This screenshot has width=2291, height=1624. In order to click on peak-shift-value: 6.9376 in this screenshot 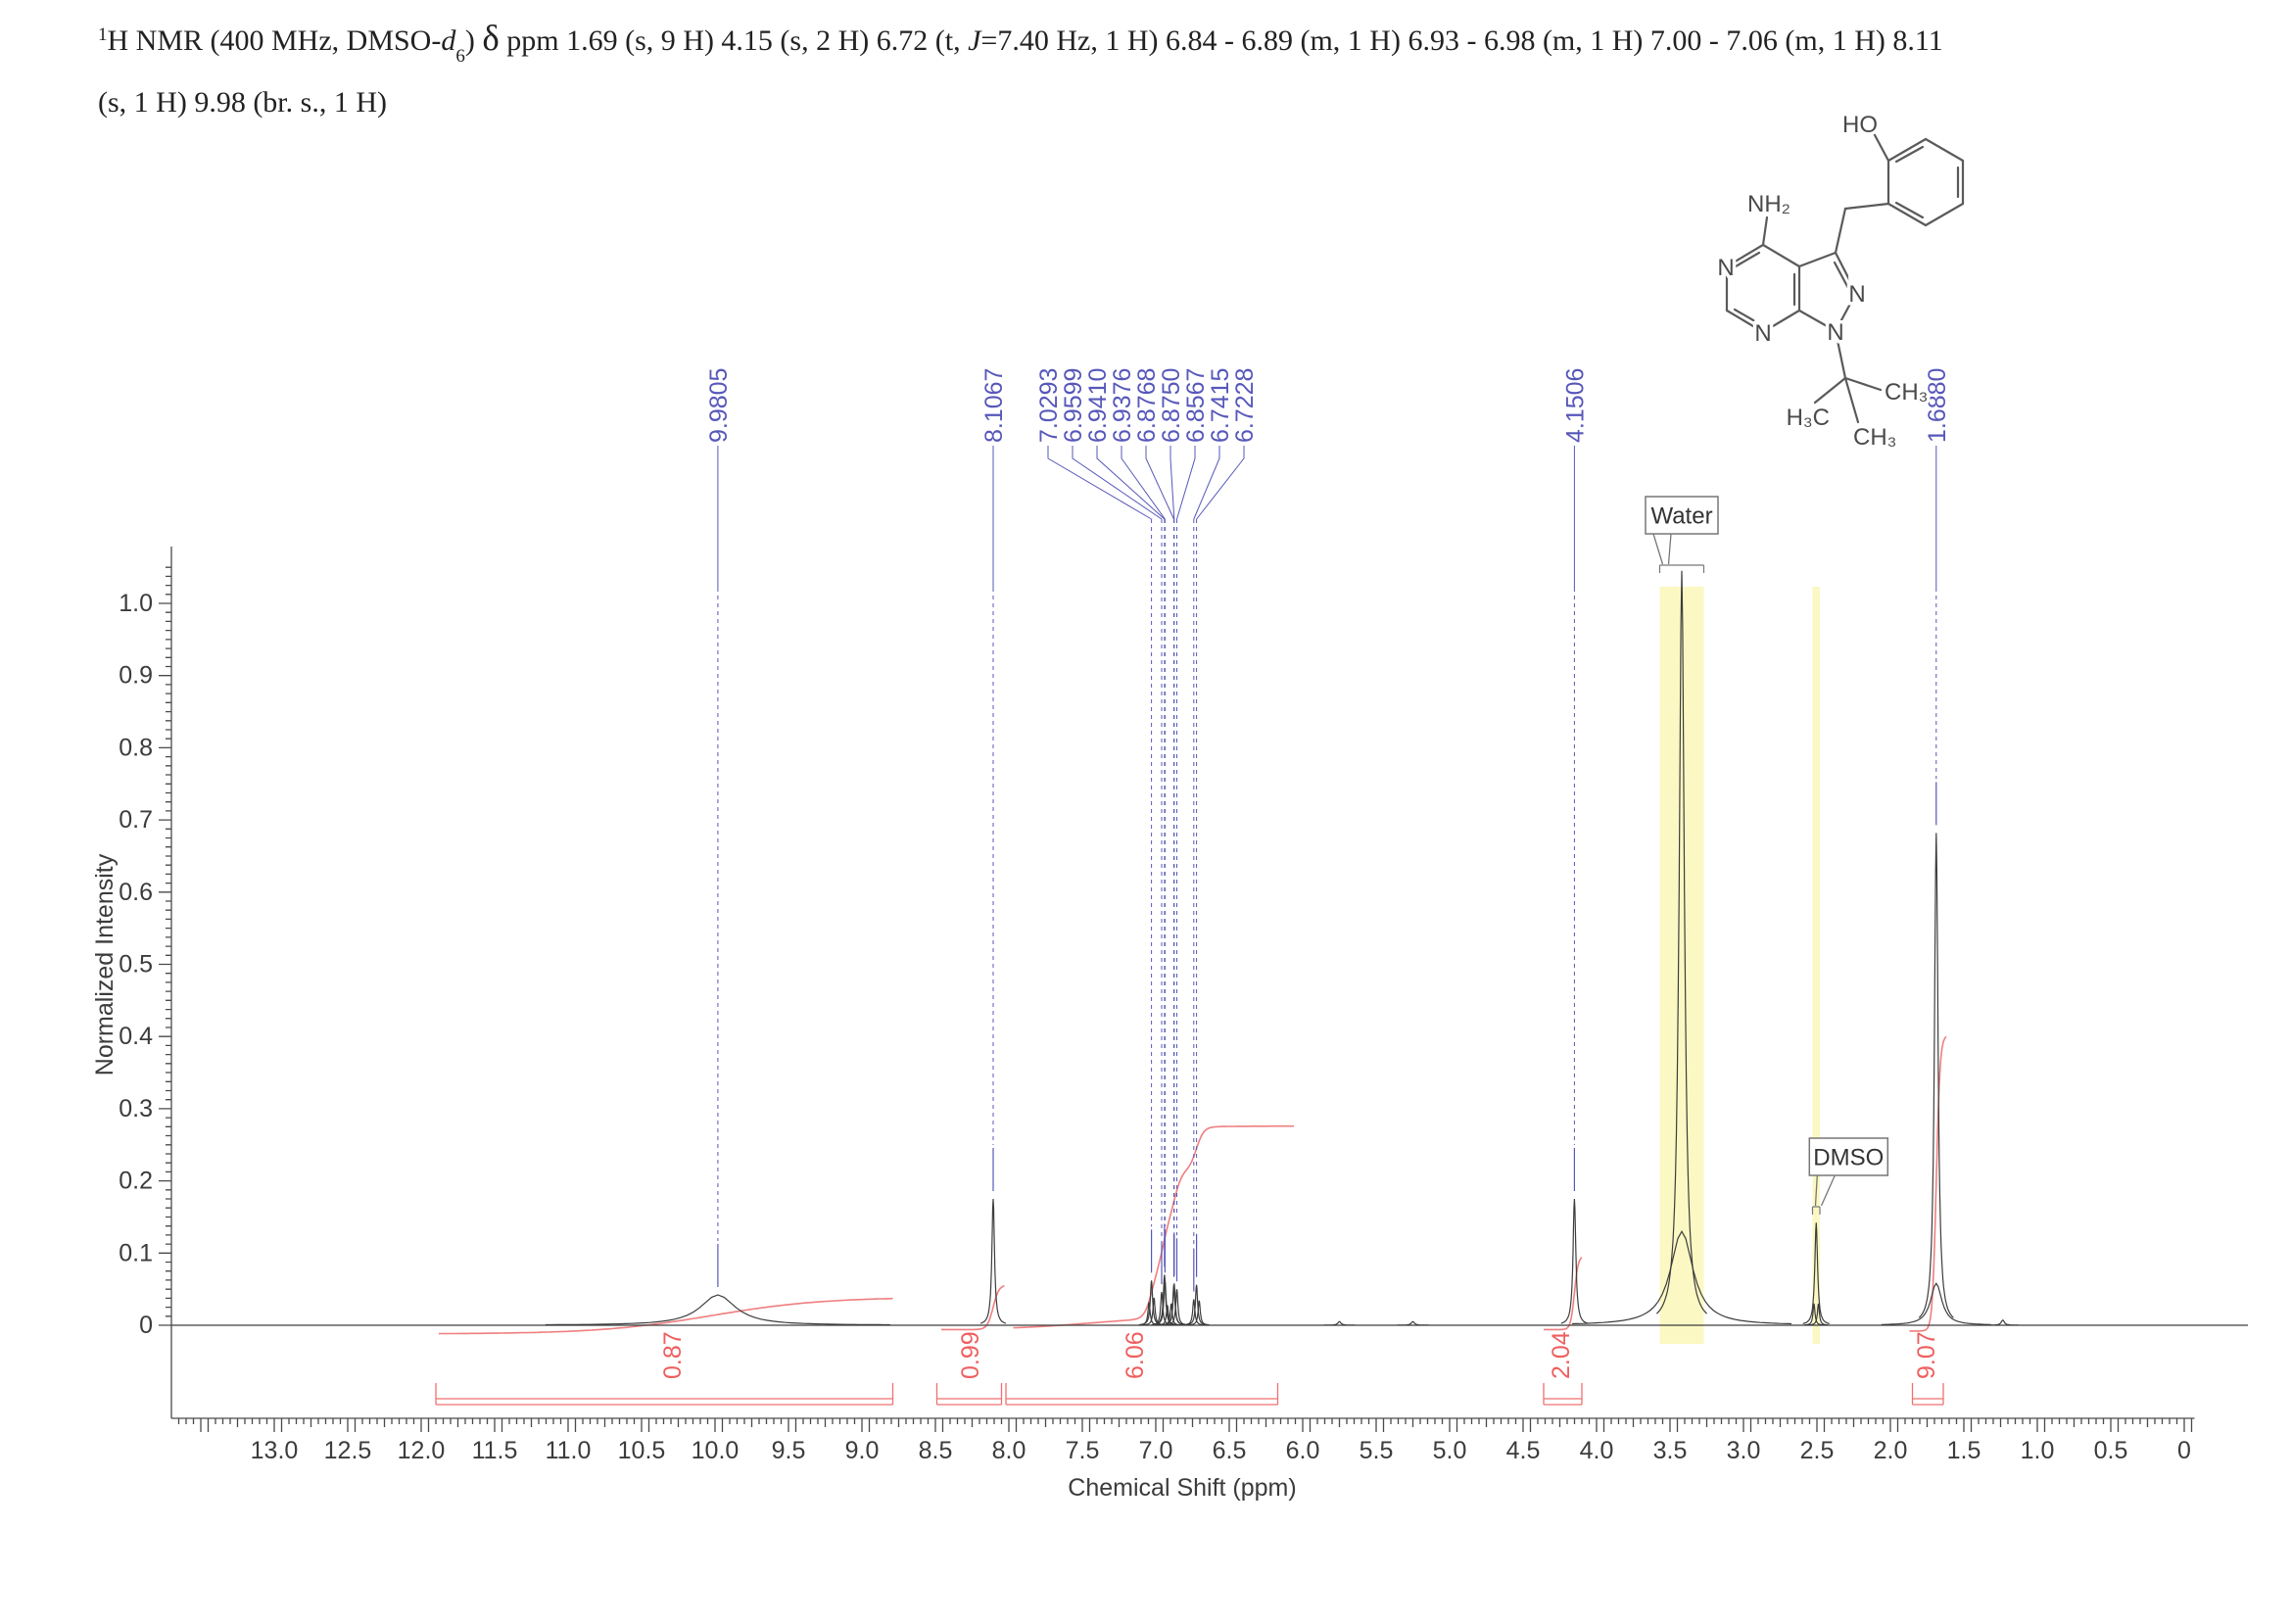, I will do `click(1122, 405)`.